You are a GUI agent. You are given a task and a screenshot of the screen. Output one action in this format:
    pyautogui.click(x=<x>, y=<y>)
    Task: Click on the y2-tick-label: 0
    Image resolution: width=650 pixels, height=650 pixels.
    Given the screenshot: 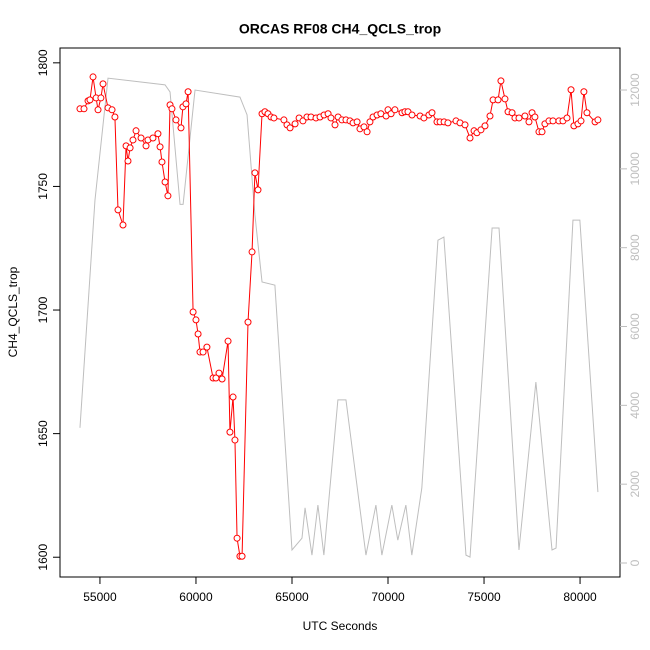 What is the action you would take?
    pyautogui.click(x=635, y=562)
    